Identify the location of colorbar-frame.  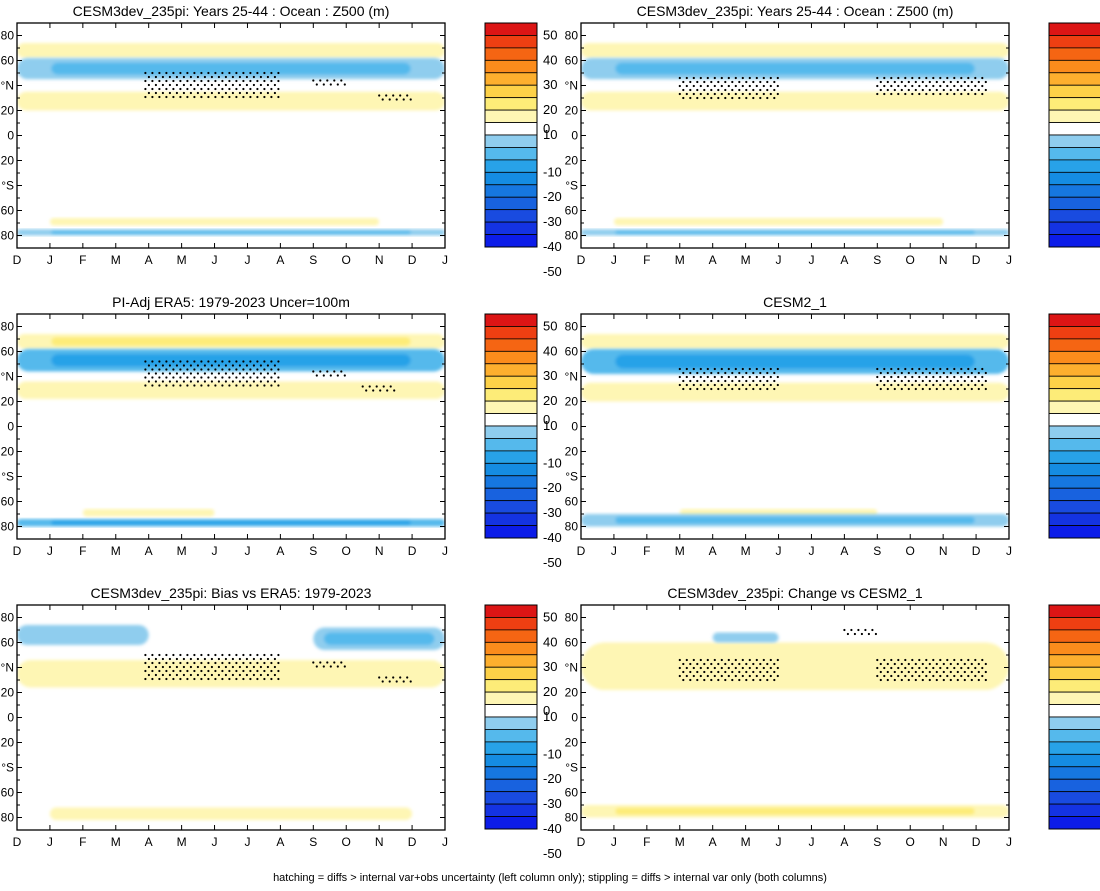
(1074, 135).